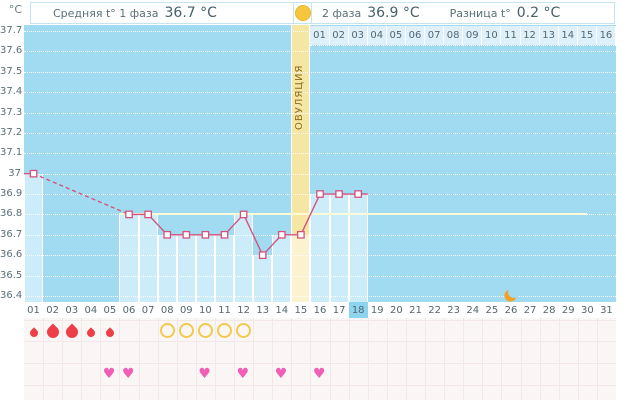  I want to click on day-cell-09: 09, so click(186, 310).